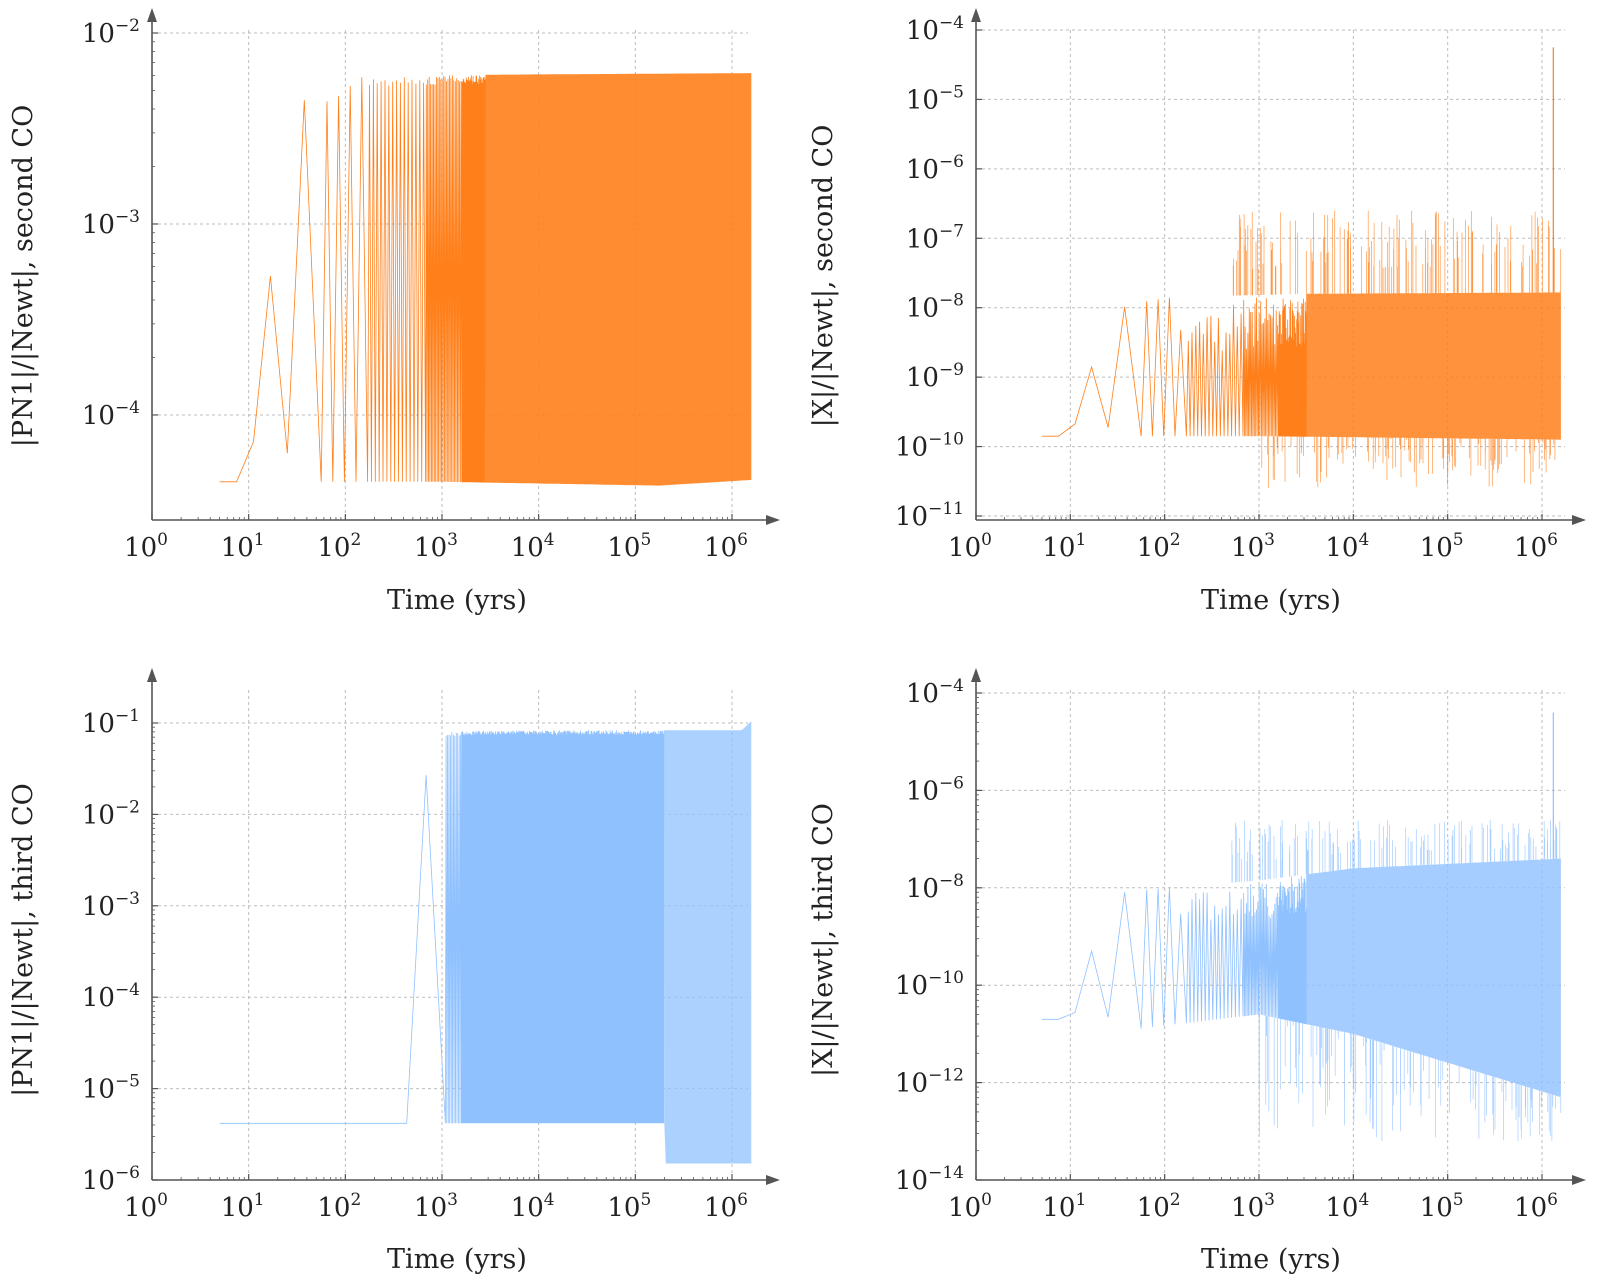 The image size is (1601, 1280). What do you see at coordinates (243, 546) in the screenshot?
I see `x-tick-label-tl: 10¹` at bounding box center [243, 546].